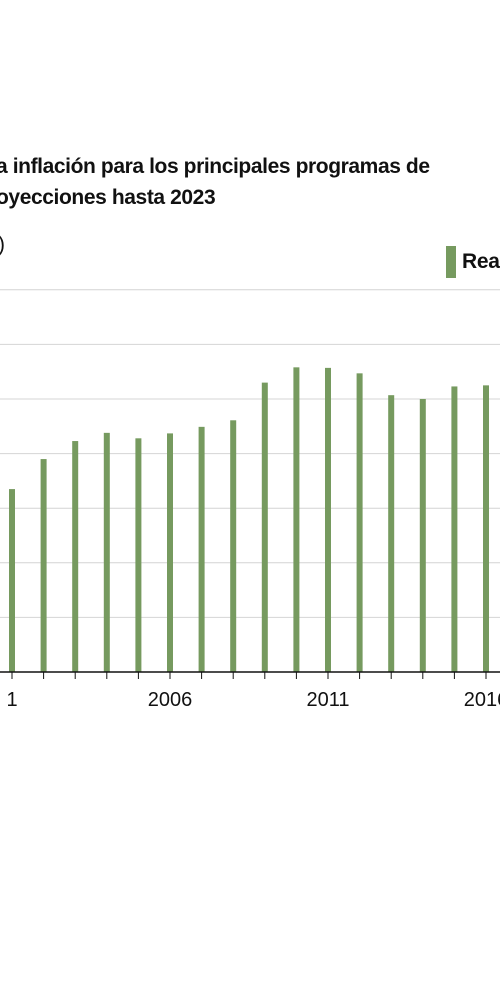 The height and width of the screenshot is (1000, 500). I want to click on bar-2010, so click(296, 519).